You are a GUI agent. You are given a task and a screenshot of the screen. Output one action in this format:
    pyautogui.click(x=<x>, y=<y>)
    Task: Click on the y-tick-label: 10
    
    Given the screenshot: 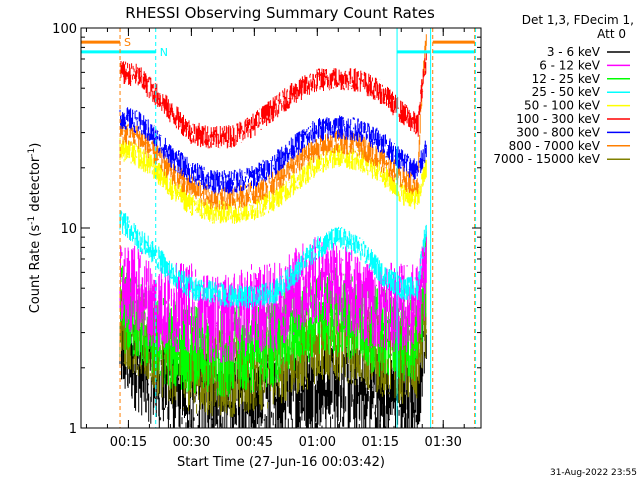 What is the action you would take?
    pyautogui.click(x=68, y=229)
    